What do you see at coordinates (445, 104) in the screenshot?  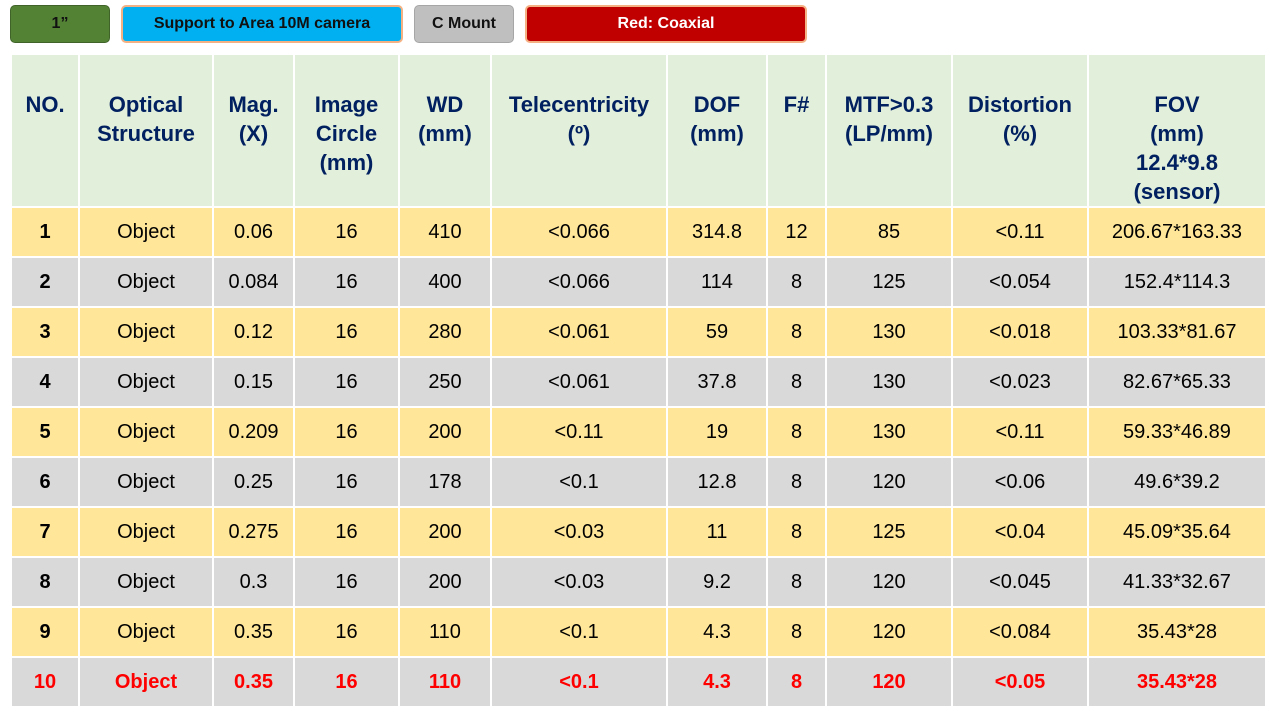 I see `column-header-line: WD` at bounding box center [445, 104].